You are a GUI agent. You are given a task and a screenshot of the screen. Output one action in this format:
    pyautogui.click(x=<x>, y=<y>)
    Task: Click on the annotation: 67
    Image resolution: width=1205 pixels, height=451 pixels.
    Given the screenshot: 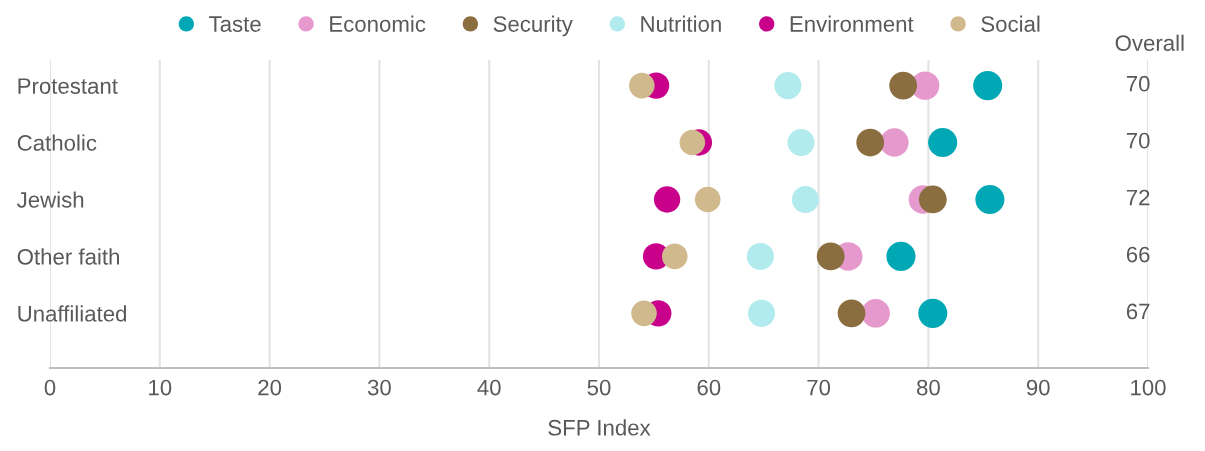 What is the action you would take?
    pyautogui.click(x=1138, y=311)
    